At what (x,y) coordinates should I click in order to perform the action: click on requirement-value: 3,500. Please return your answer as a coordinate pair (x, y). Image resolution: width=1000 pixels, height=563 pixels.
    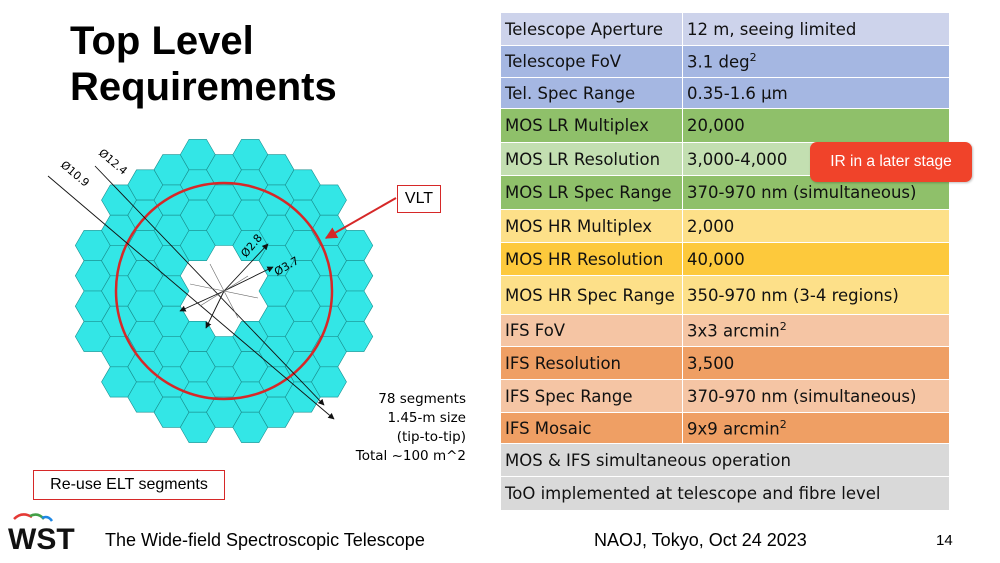
    Looking at the image, I should click on (816, 363).